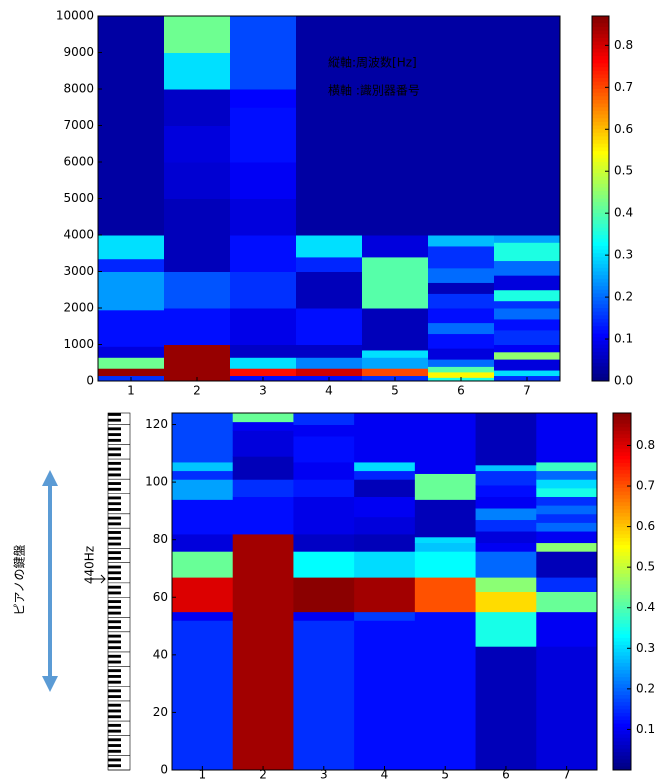 This screenshot has height=780, width=659. What do you see at coordinates (645, 526) in the screenshot?
I see `colorbar-tick-label: 0.6` at bounding box center [645, 526].